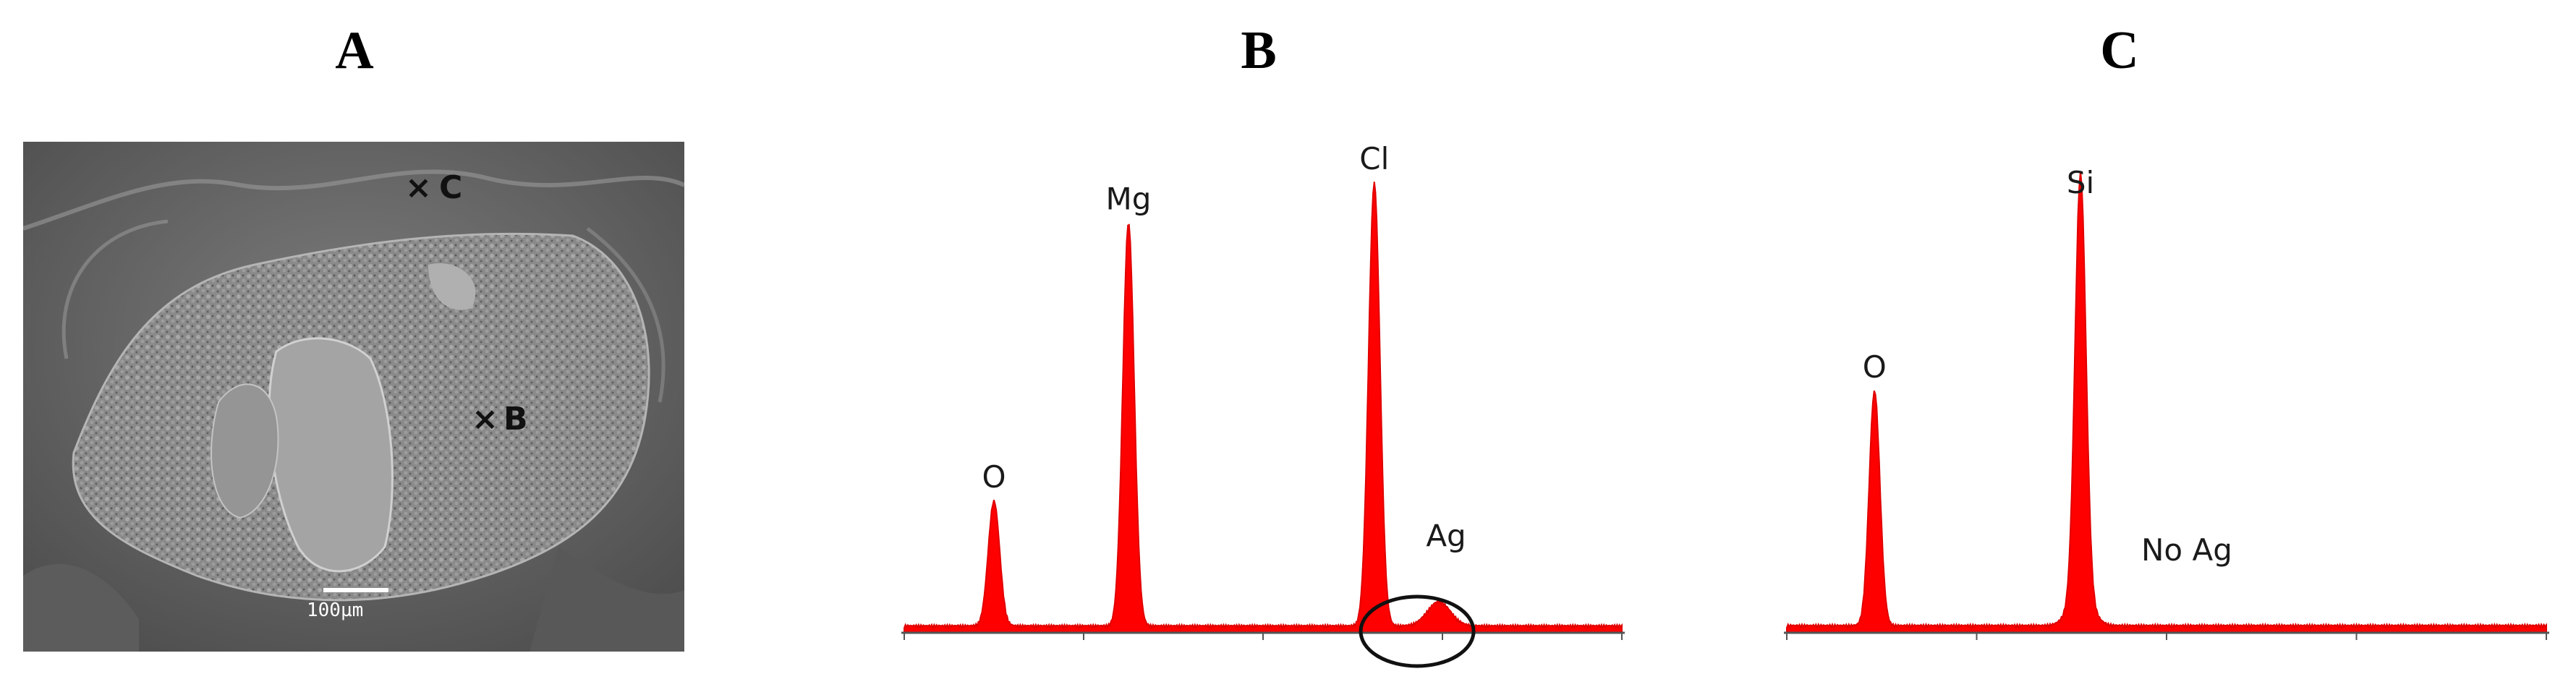  What do you see at coordinates (1129, 199) in the screenshot?
I see `peak-label-mg: Mg` at bounding box center [1129, 199].